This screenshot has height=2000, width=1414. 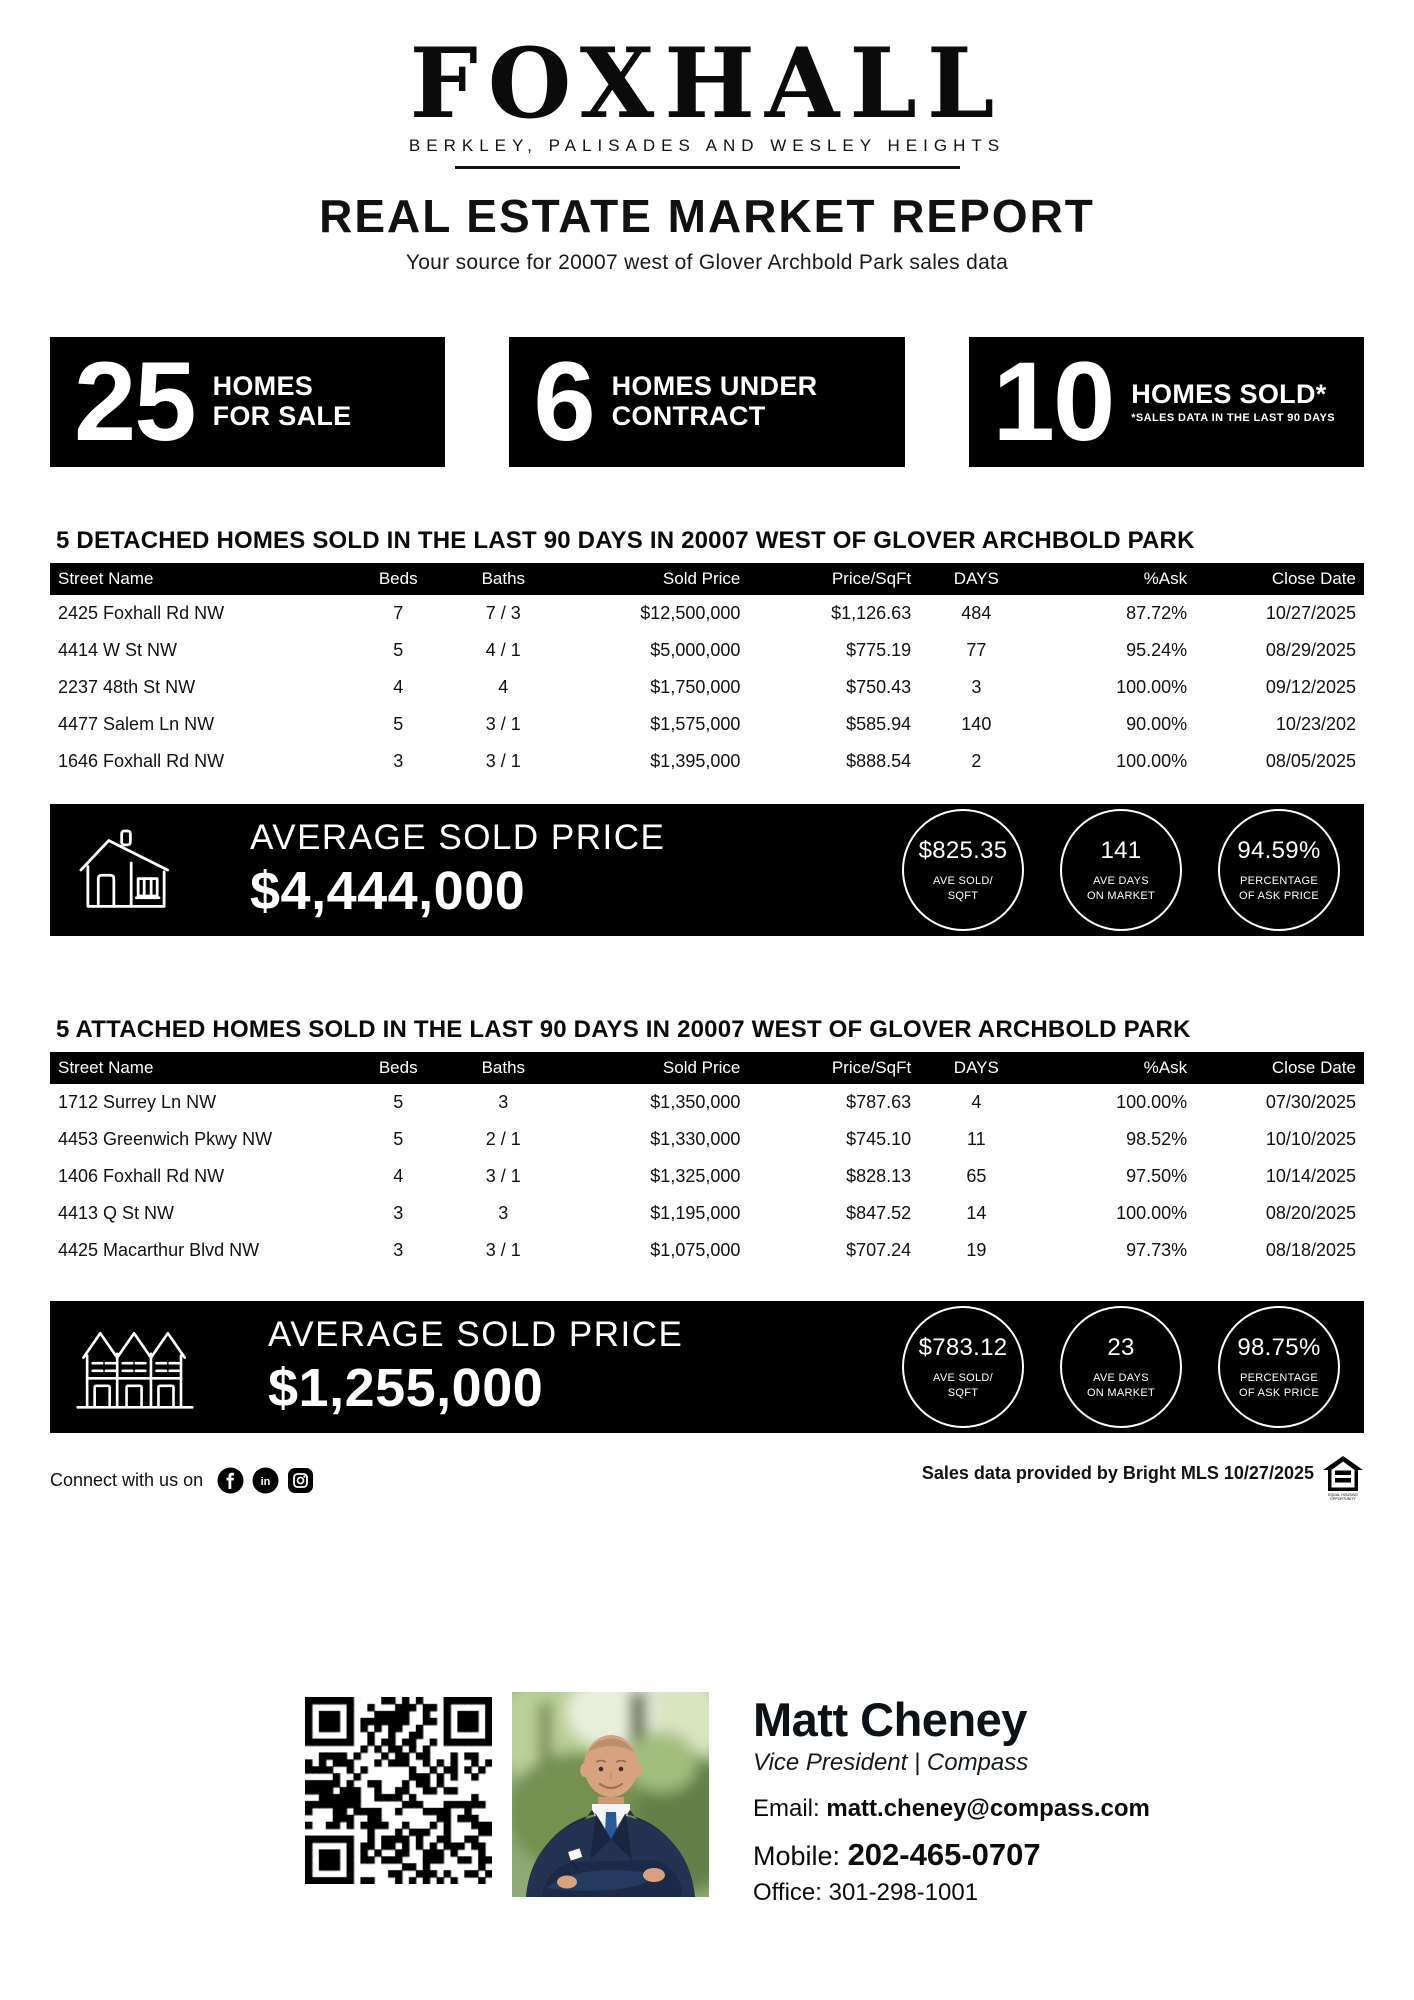 What do you see at coordinates (988, 1808) in the screenshot?
I see `agent-email: matt.cheney@compass.com` at bounding box center [988, 1808].